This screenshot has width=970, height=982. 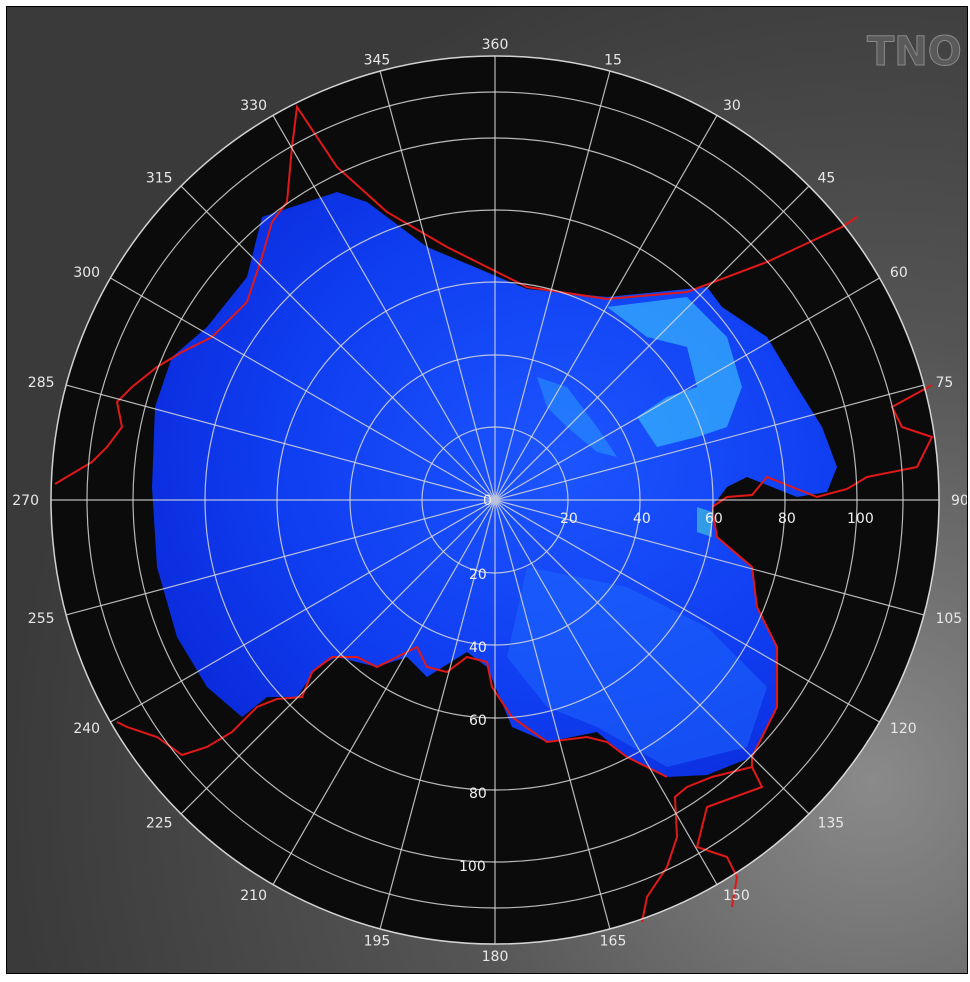 I want to click on azimuth-label-360: 360, so click(x=495, y=45).